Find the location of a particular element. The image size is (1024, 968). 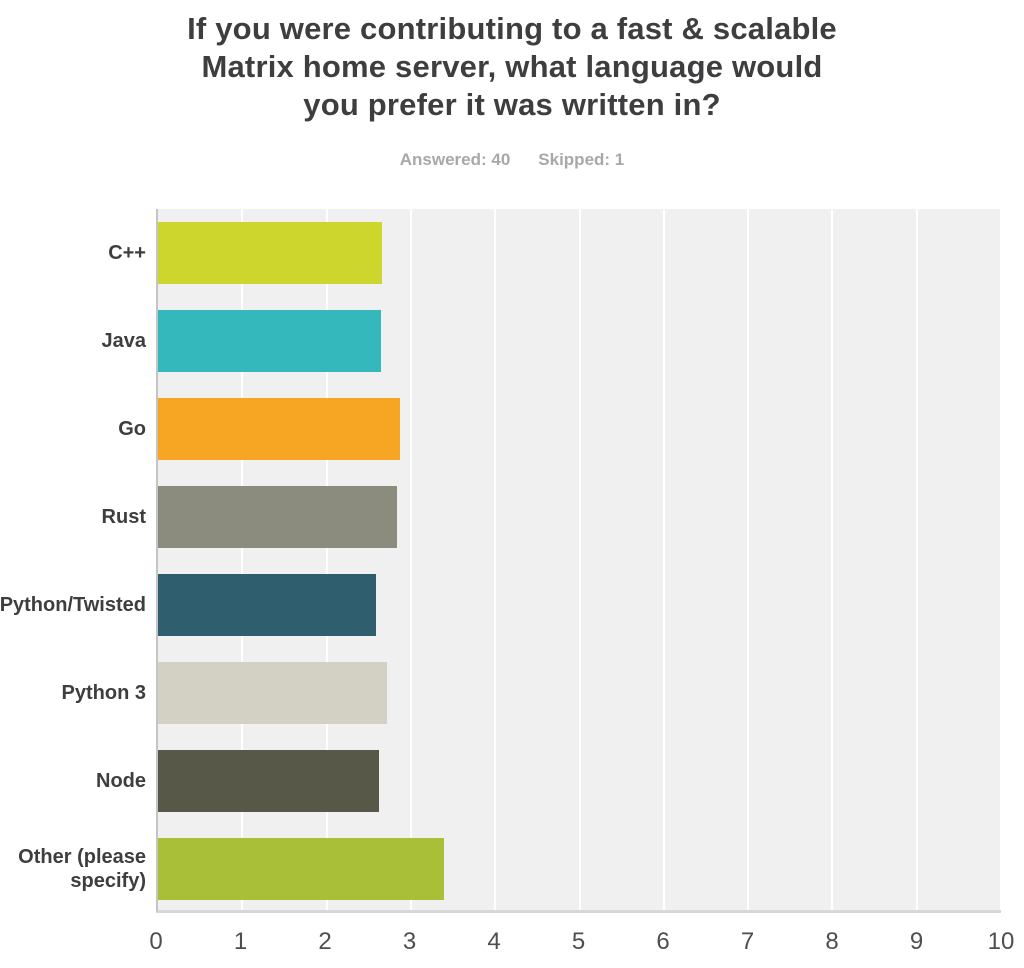

x-tick-label-0: 0 is located at coordinates (156, 941).